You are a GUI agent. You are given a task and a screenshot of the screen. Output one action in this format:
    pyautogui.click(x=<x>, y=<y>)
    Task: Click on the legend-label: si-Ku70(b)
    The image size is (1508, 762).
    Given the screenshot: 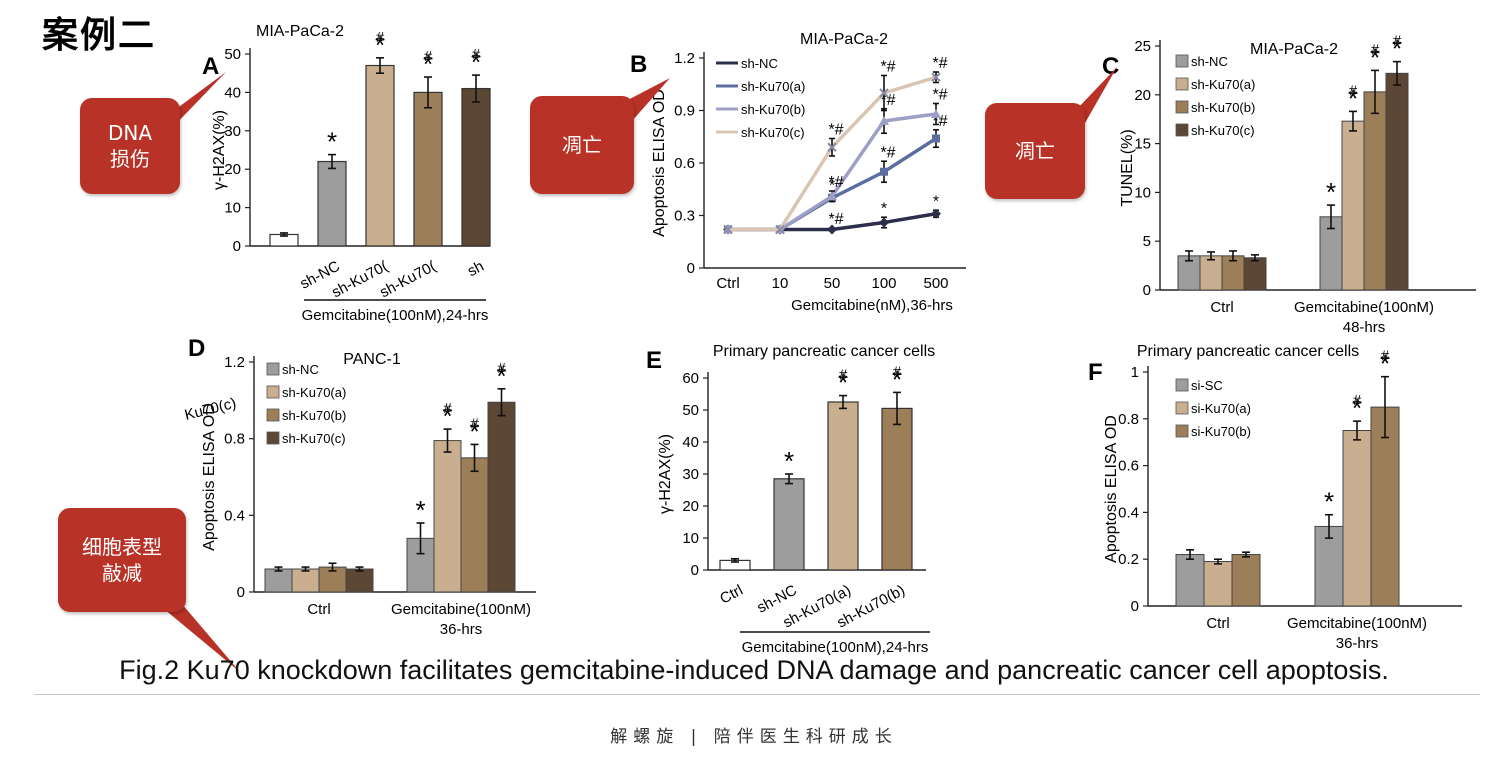 What is the action you would take?
    pyautogui.click(x=1221, y=431)
    